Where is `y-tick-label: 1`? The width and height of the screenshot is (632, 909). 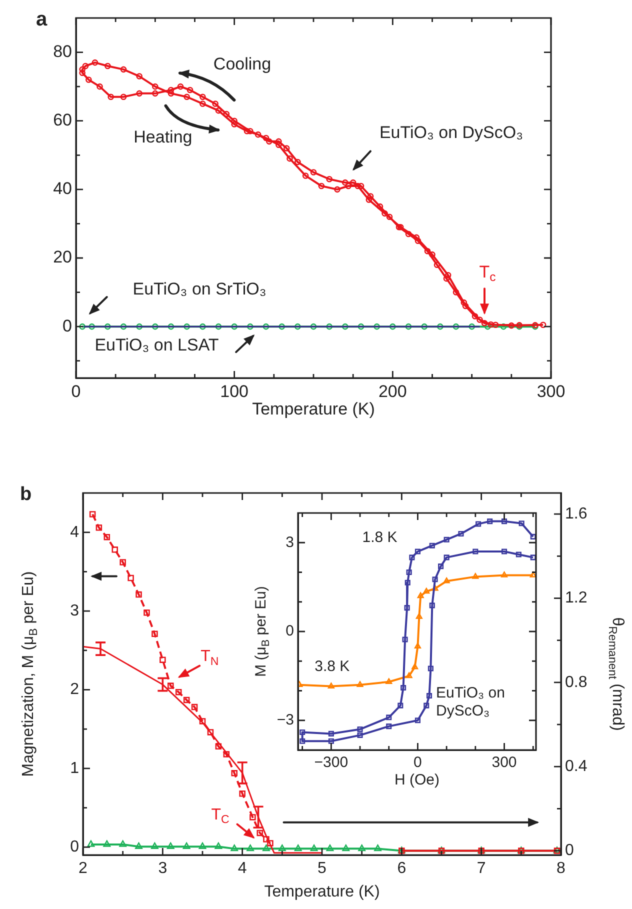
y-tick-label: 1 is located at coordinates (75, 768).